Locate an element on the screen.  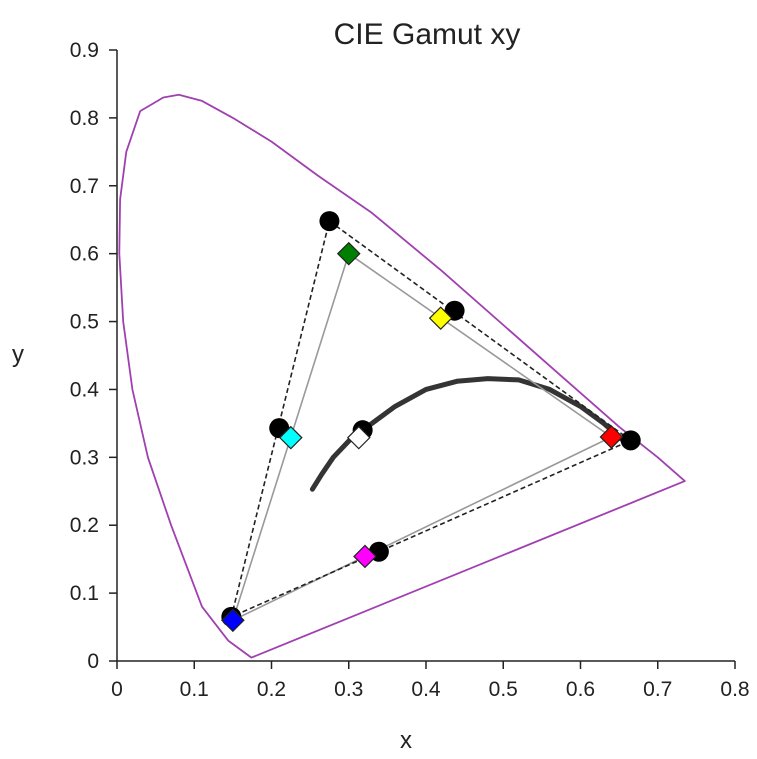
x-tick-label: 0.5 is located at coordinates (503, 689).